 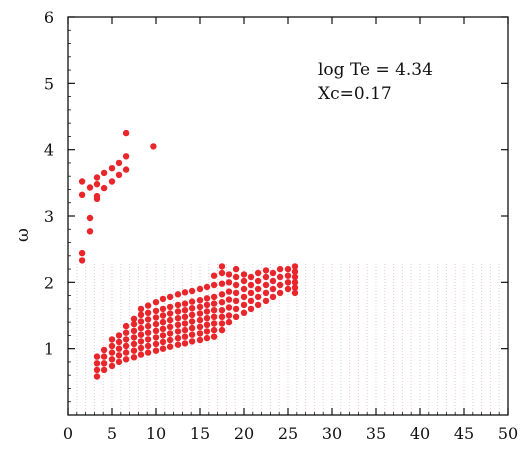 I want to click on x-tick-label-10: 50, so click(x=508, y=433).